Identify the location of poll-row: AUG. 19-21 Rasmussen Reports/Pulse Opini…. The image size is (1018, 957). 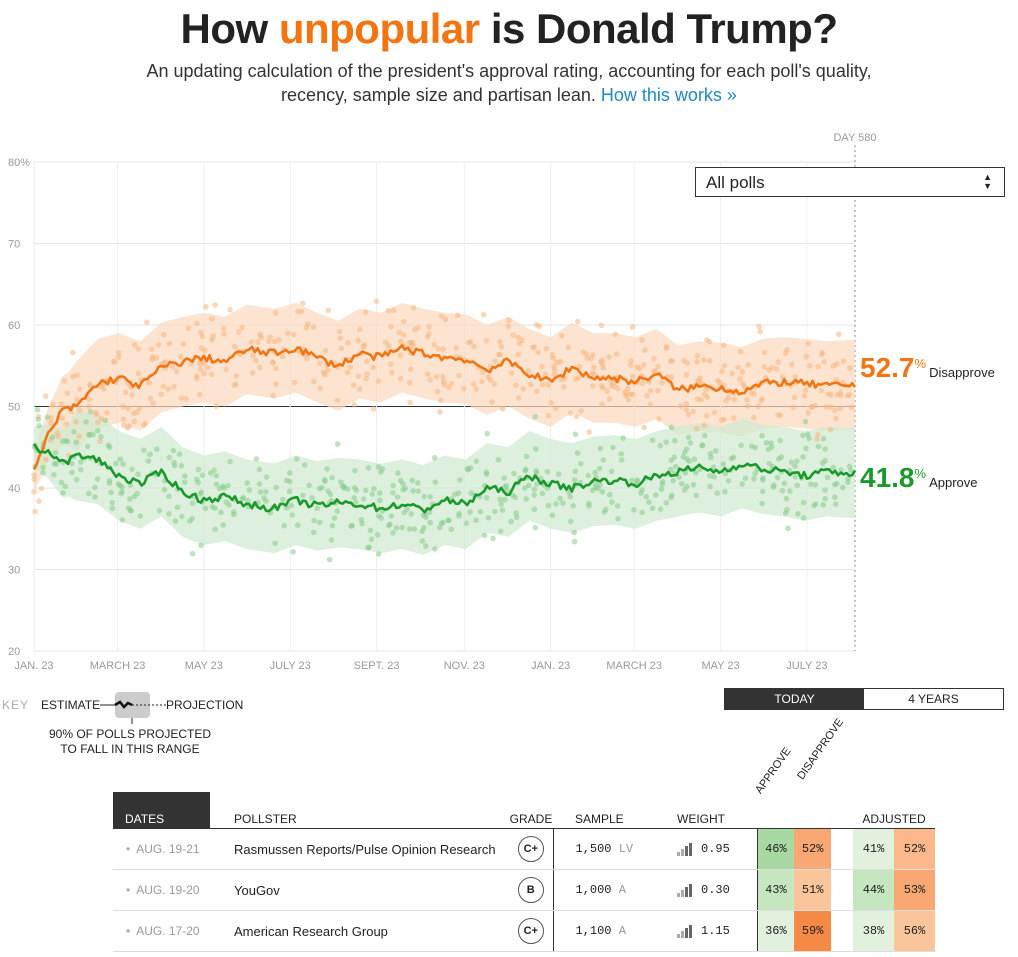
(524, 849).